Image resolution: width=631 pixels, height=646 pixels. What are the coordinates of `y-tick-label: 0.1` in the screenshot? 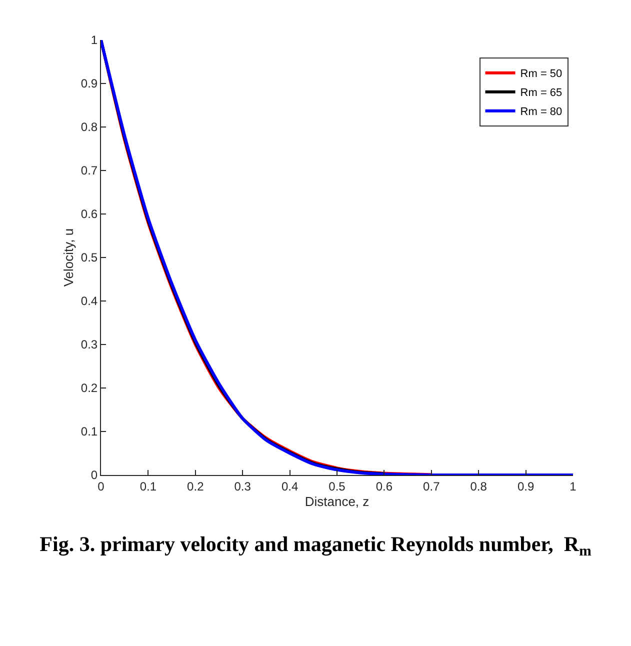 It's located at (89, 431).